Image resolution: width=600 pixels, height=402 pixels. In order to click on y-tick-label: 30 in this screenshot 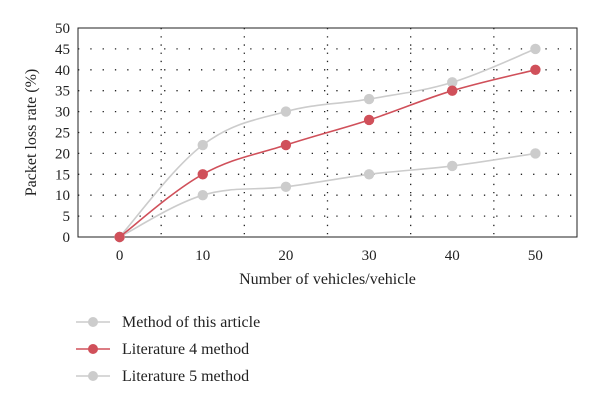, I will do `click(62, 113)`.